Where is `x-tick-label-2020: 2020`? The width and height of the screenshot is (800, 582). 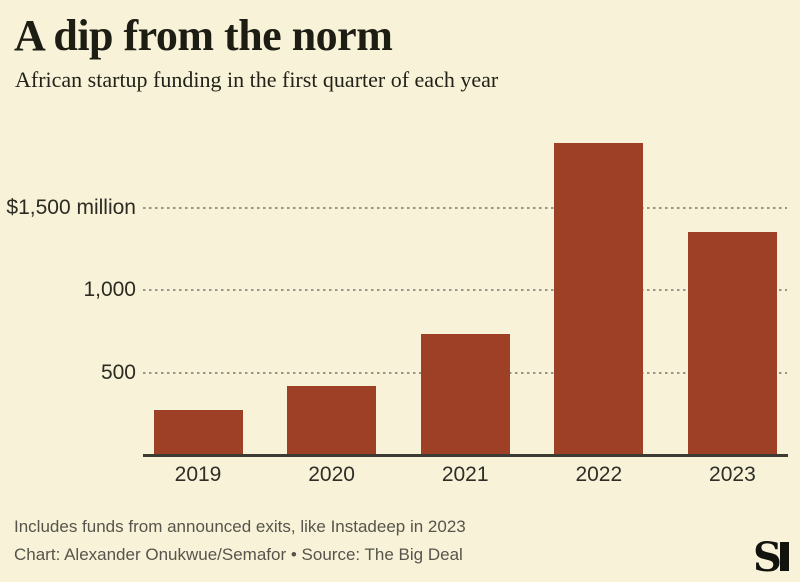 x-tick-label-2020: 2020 is located at coordinates (331, 474).